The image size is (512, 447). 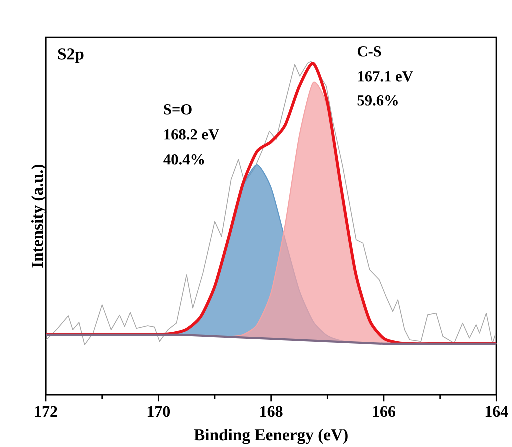 What do you see at coordinates (497, 412) in the screenshot?
I see `x-tick-label: 164` at bounding box center [497, 412].